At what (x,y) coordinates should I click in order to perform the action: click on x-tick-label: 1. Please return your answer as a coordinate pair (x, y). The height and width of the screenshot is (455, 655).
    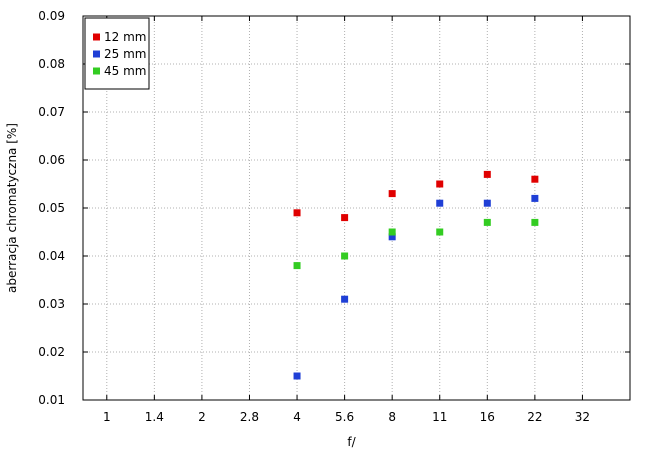
    Looking at the image, I should click on (107, 417).